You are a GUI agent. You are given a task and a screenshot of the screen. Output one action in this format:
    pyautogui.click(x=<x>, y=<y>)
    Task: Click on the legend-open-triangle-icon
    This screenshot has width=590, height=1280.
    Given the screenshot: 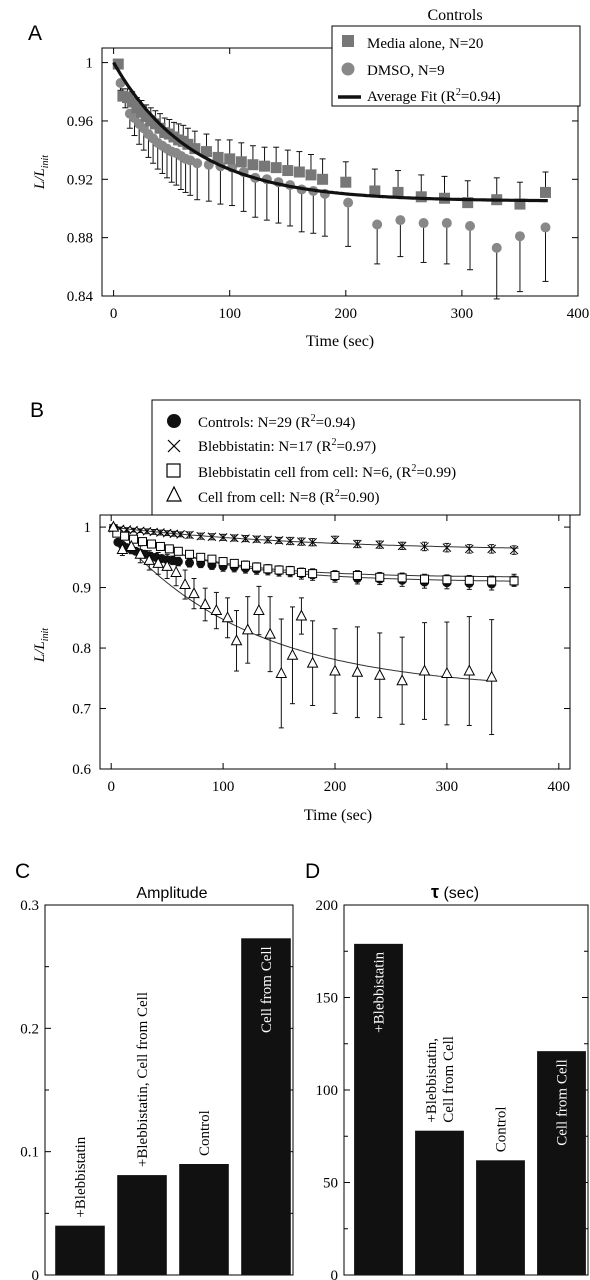 What is the action you would take?
    pyautogui.click(x=174, y=493)
    